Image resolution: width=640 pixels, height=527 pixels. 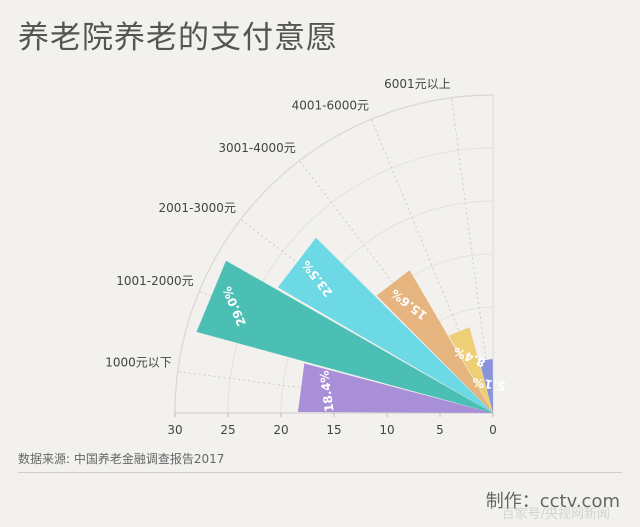 What do you see at coordinates (552, 501) in the screenshot?
I see `credit-line: 制作：cctv.com` at bounding box center [552, 501].